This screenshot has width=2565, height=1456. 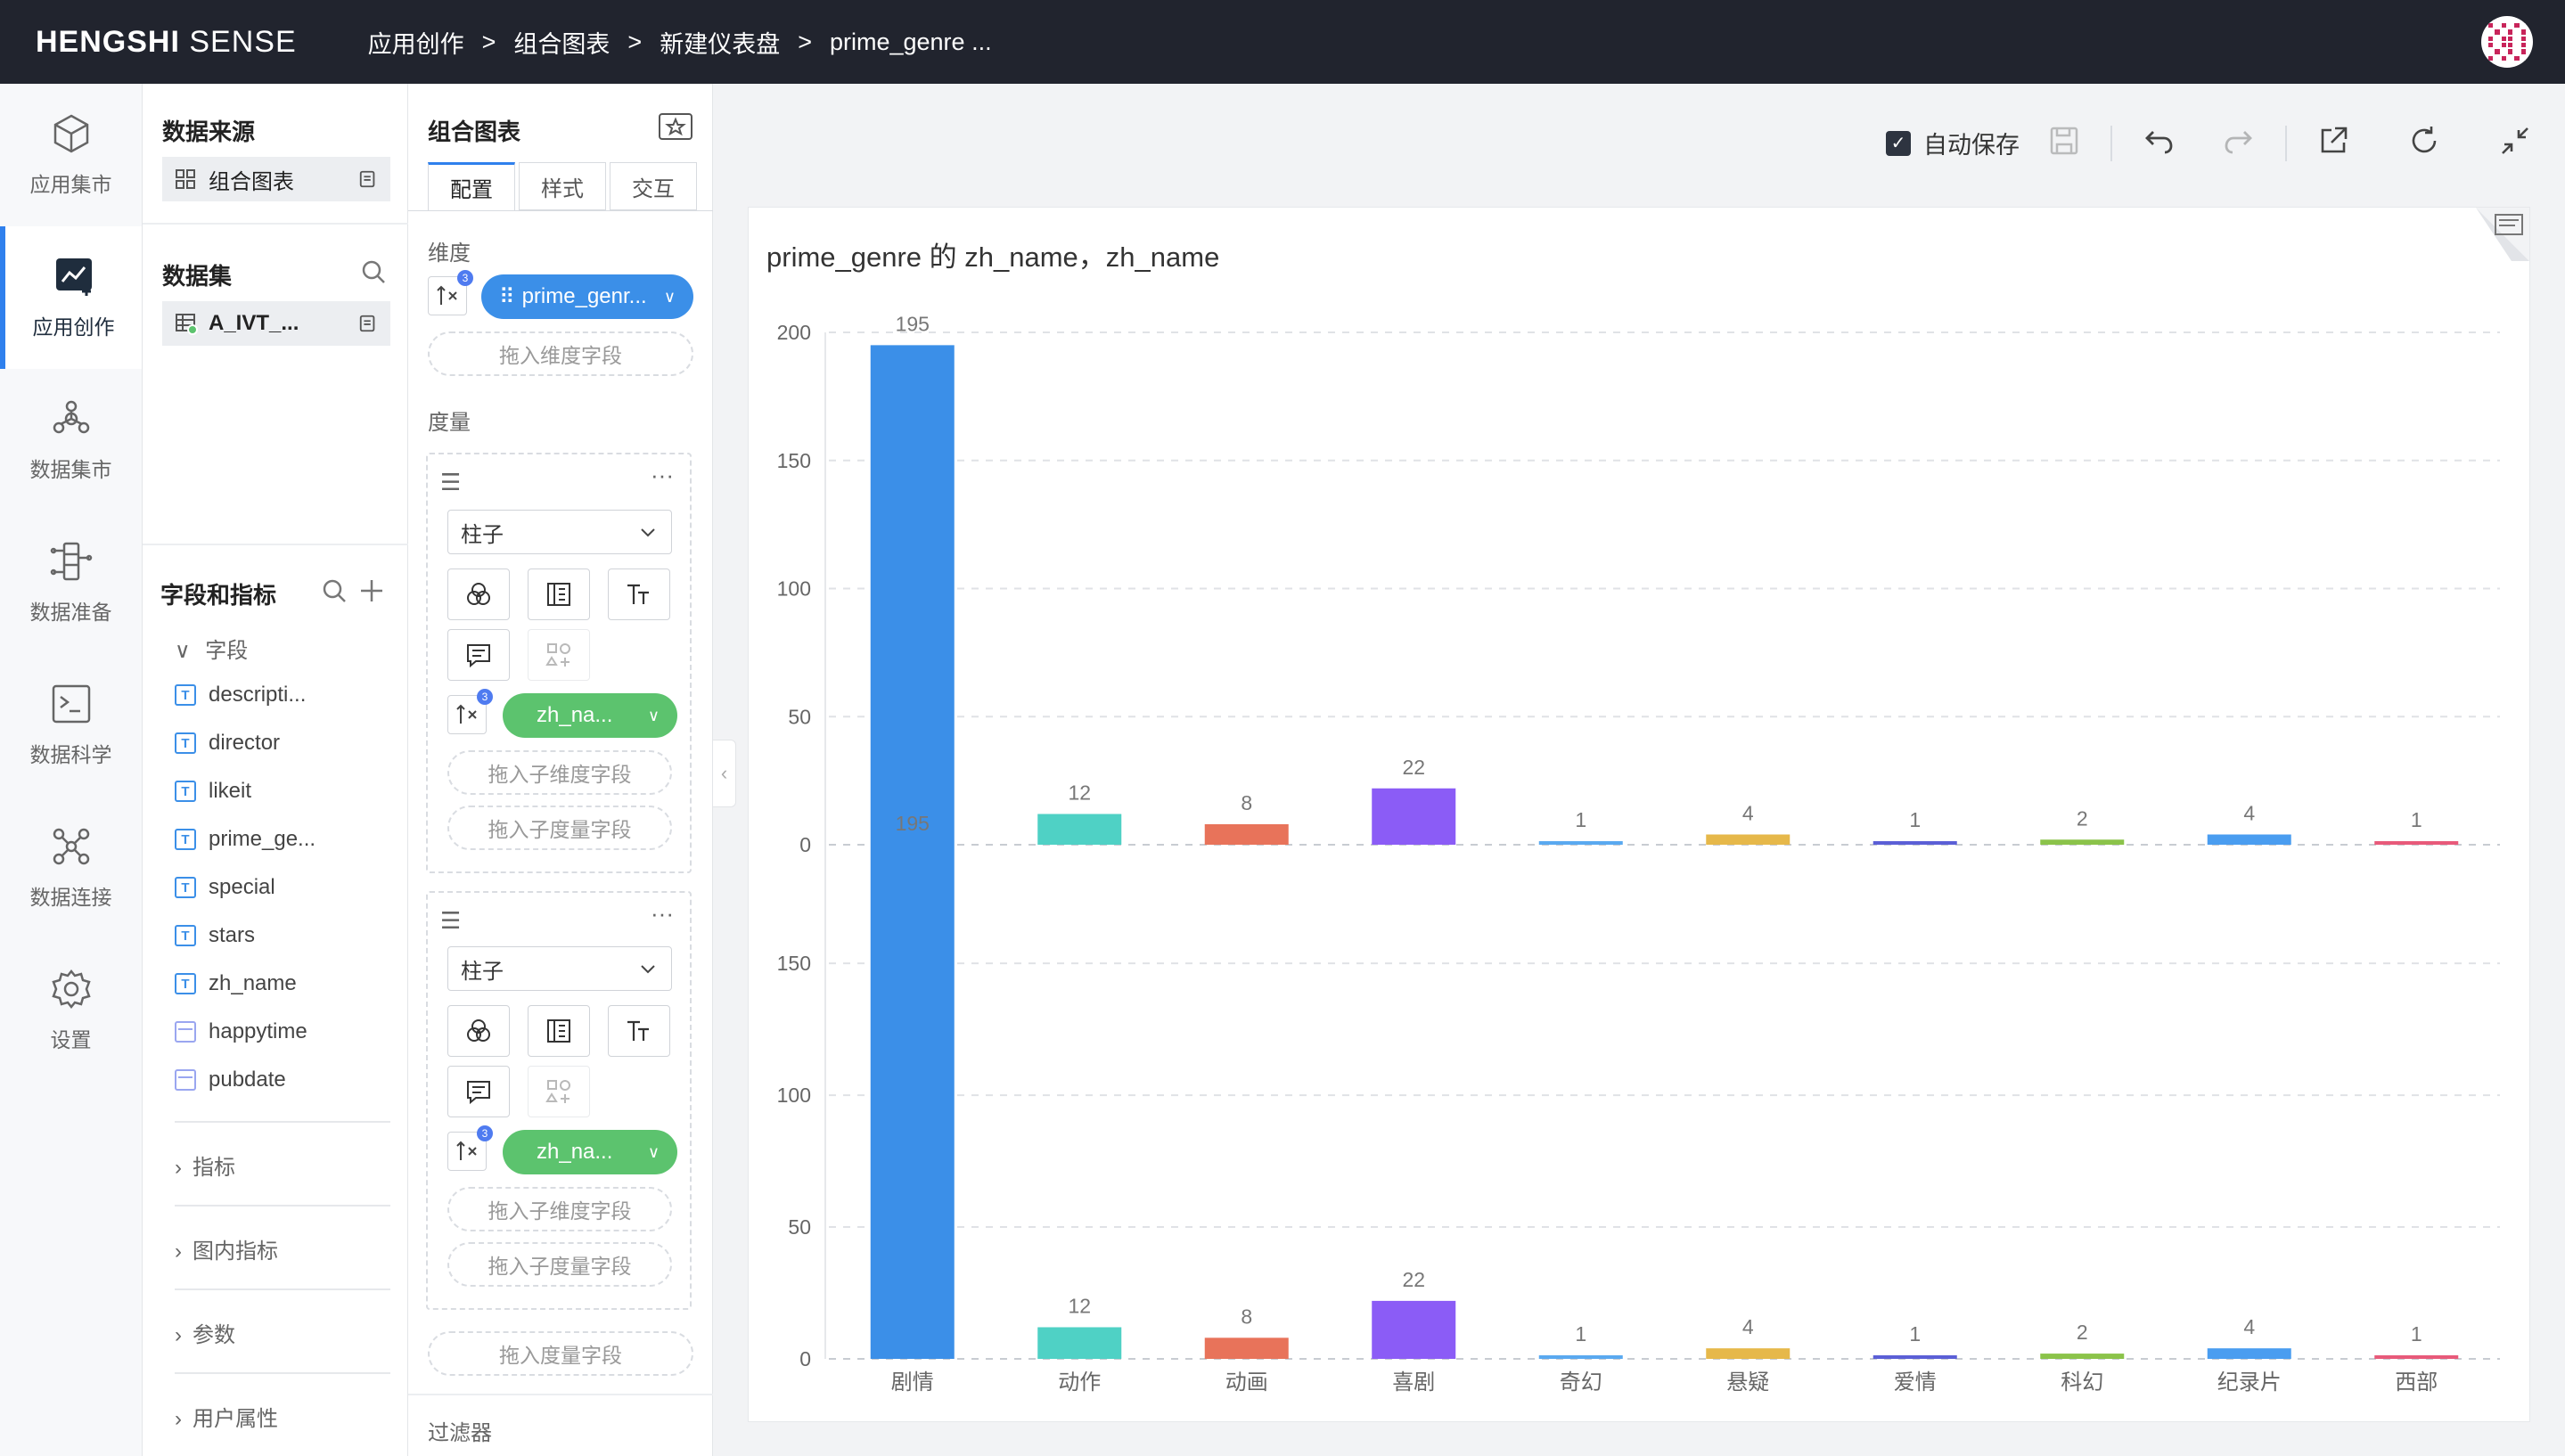 I want to click on nav-item-app-market: 应用集市, so click(x=71, y=155).